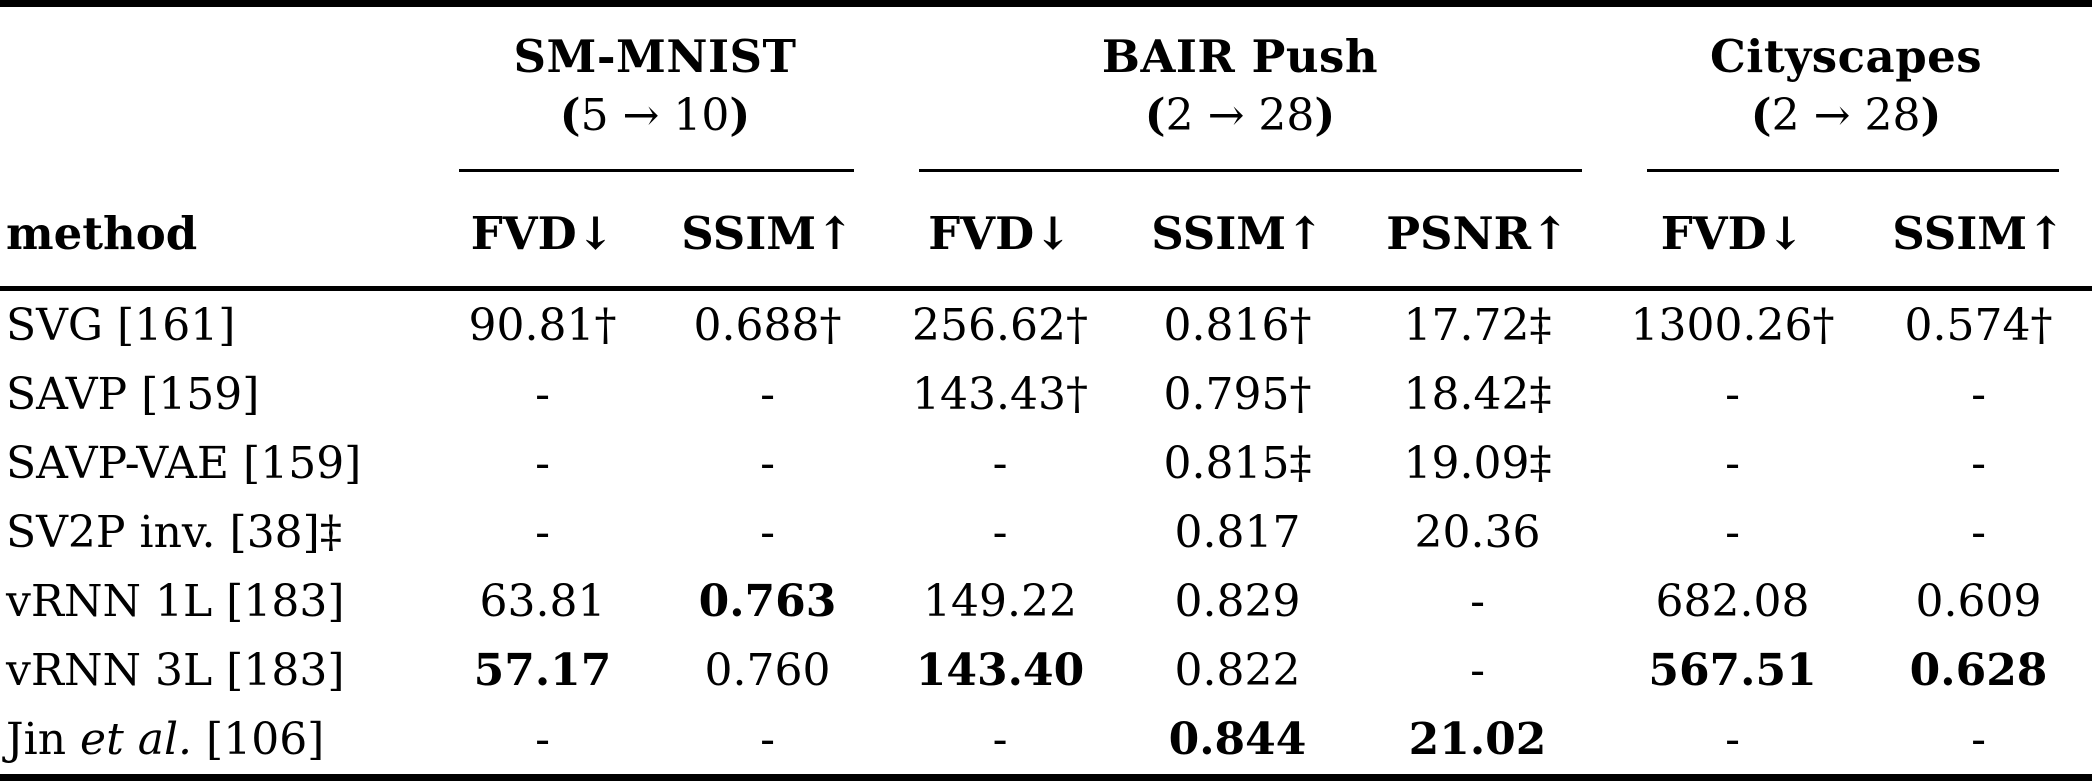 This screenshot has height=783, width=2092. Describe the element at coordinates (1732, 670) in the screenshot. I see `value-cell: 567.51` at that location.